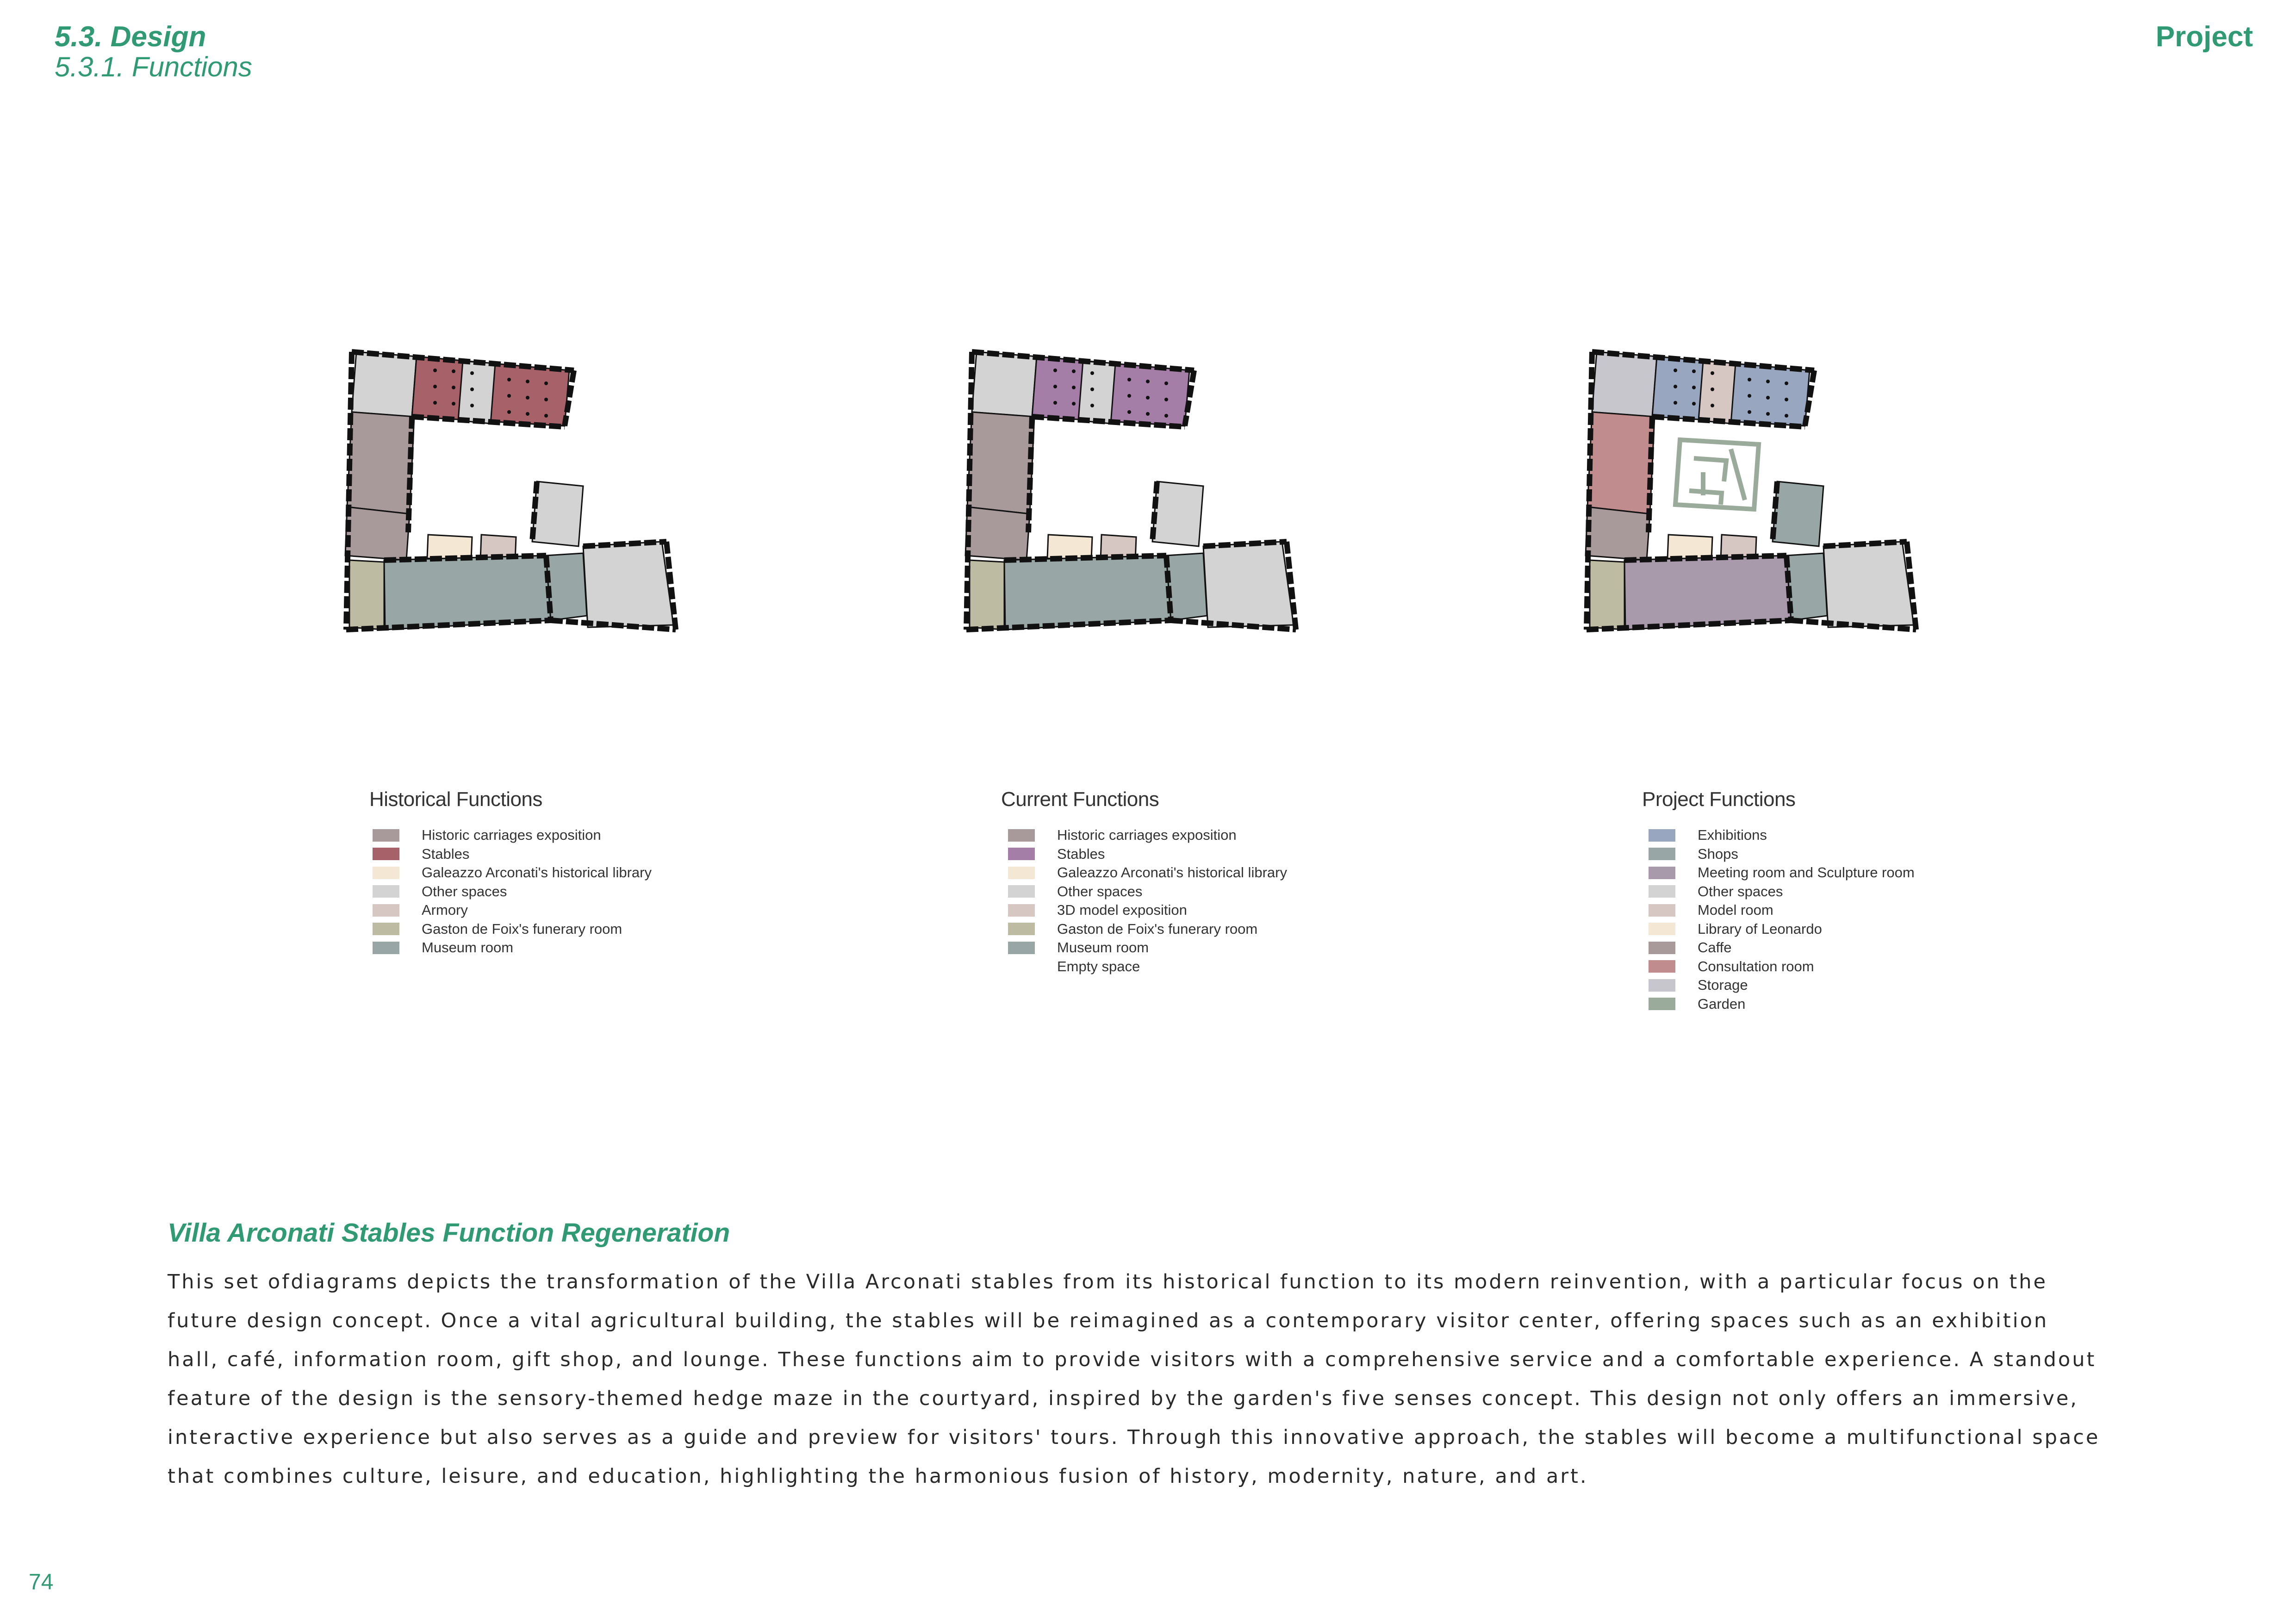 The width and height of the screenshot is (2296, 1624). I want to click on legend-label: Historic carriages exposition, so click(1147, 835).